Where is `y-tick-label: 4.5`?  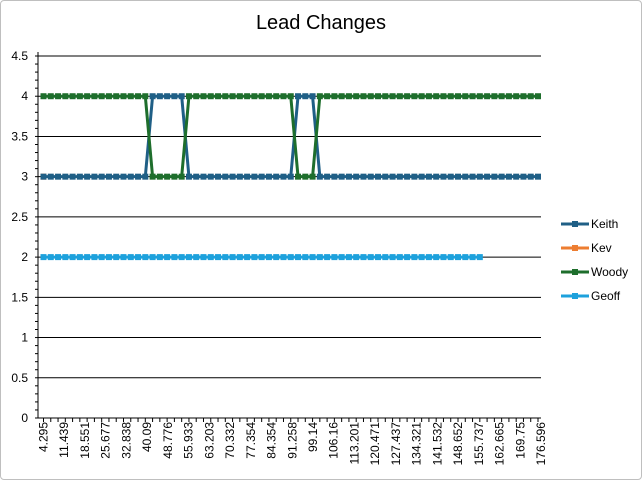
y-tick-label: 4.5 is located at coordinates (19, 56).